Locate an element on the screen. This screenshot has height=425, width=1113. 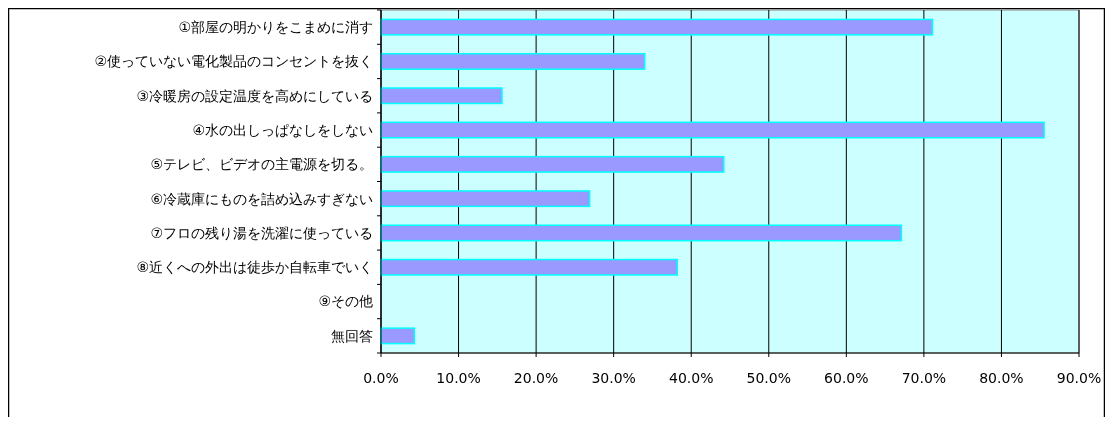
y-tick-label: ③冷暖房の設定温度を高めにしている is located at coordinates (254, 95).